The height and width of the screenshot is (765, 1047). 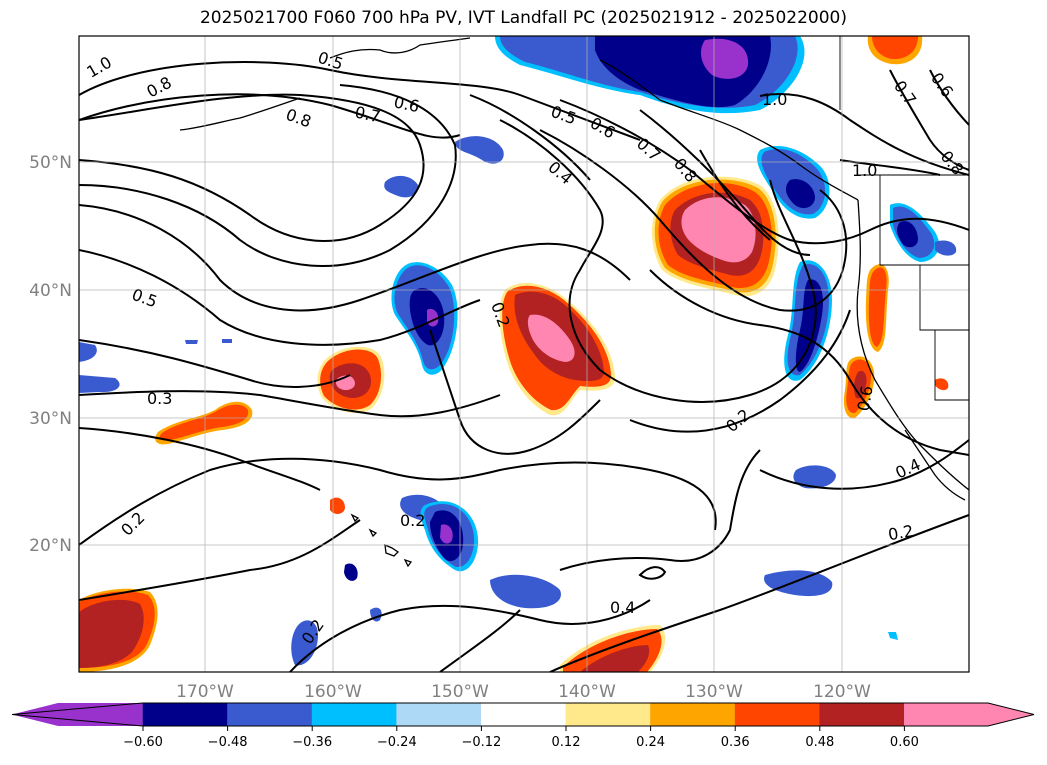 I want to click on lon-label-120w: 120°W, so click(x=842, y=692).